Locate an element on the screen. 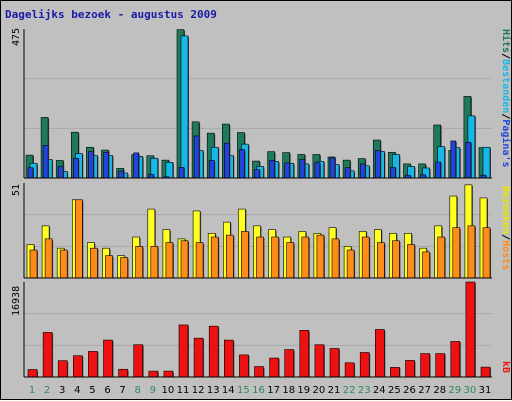 Image resolution: width=512 pixels, height=401 pixels. legend-hosts: Hosts is located at coordinates (505, 255).